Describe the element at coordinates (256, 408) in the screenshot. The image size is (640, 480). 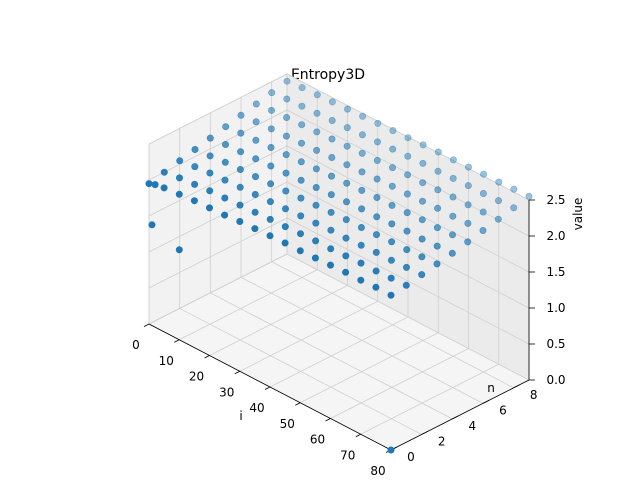
I see `x-tick-label: 40` at that location.